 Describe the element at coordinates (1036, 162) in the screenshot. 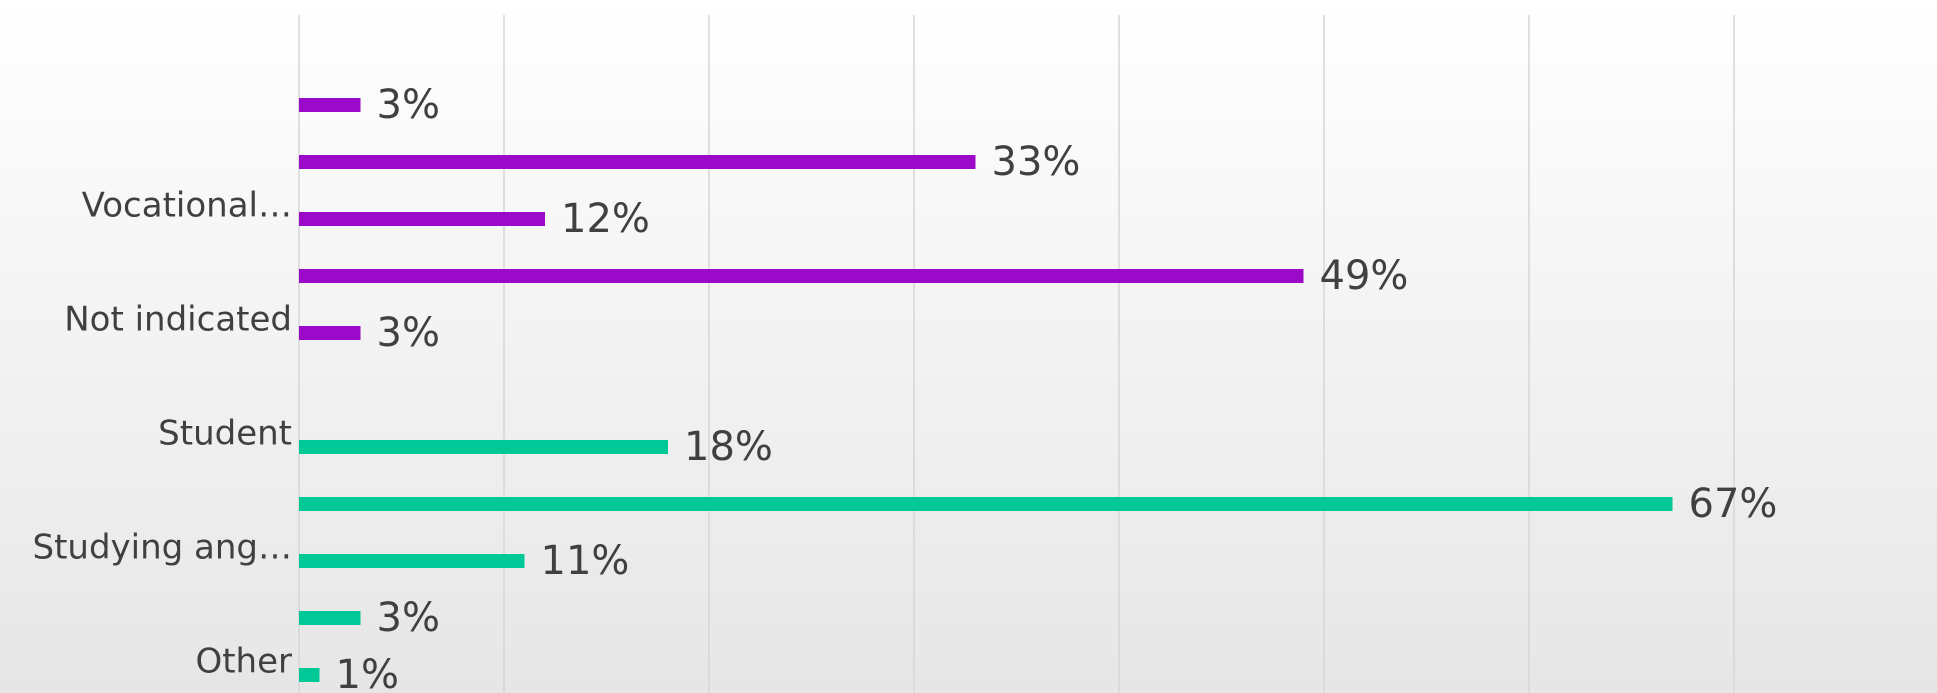

I see `value-label: 33%` at that location.